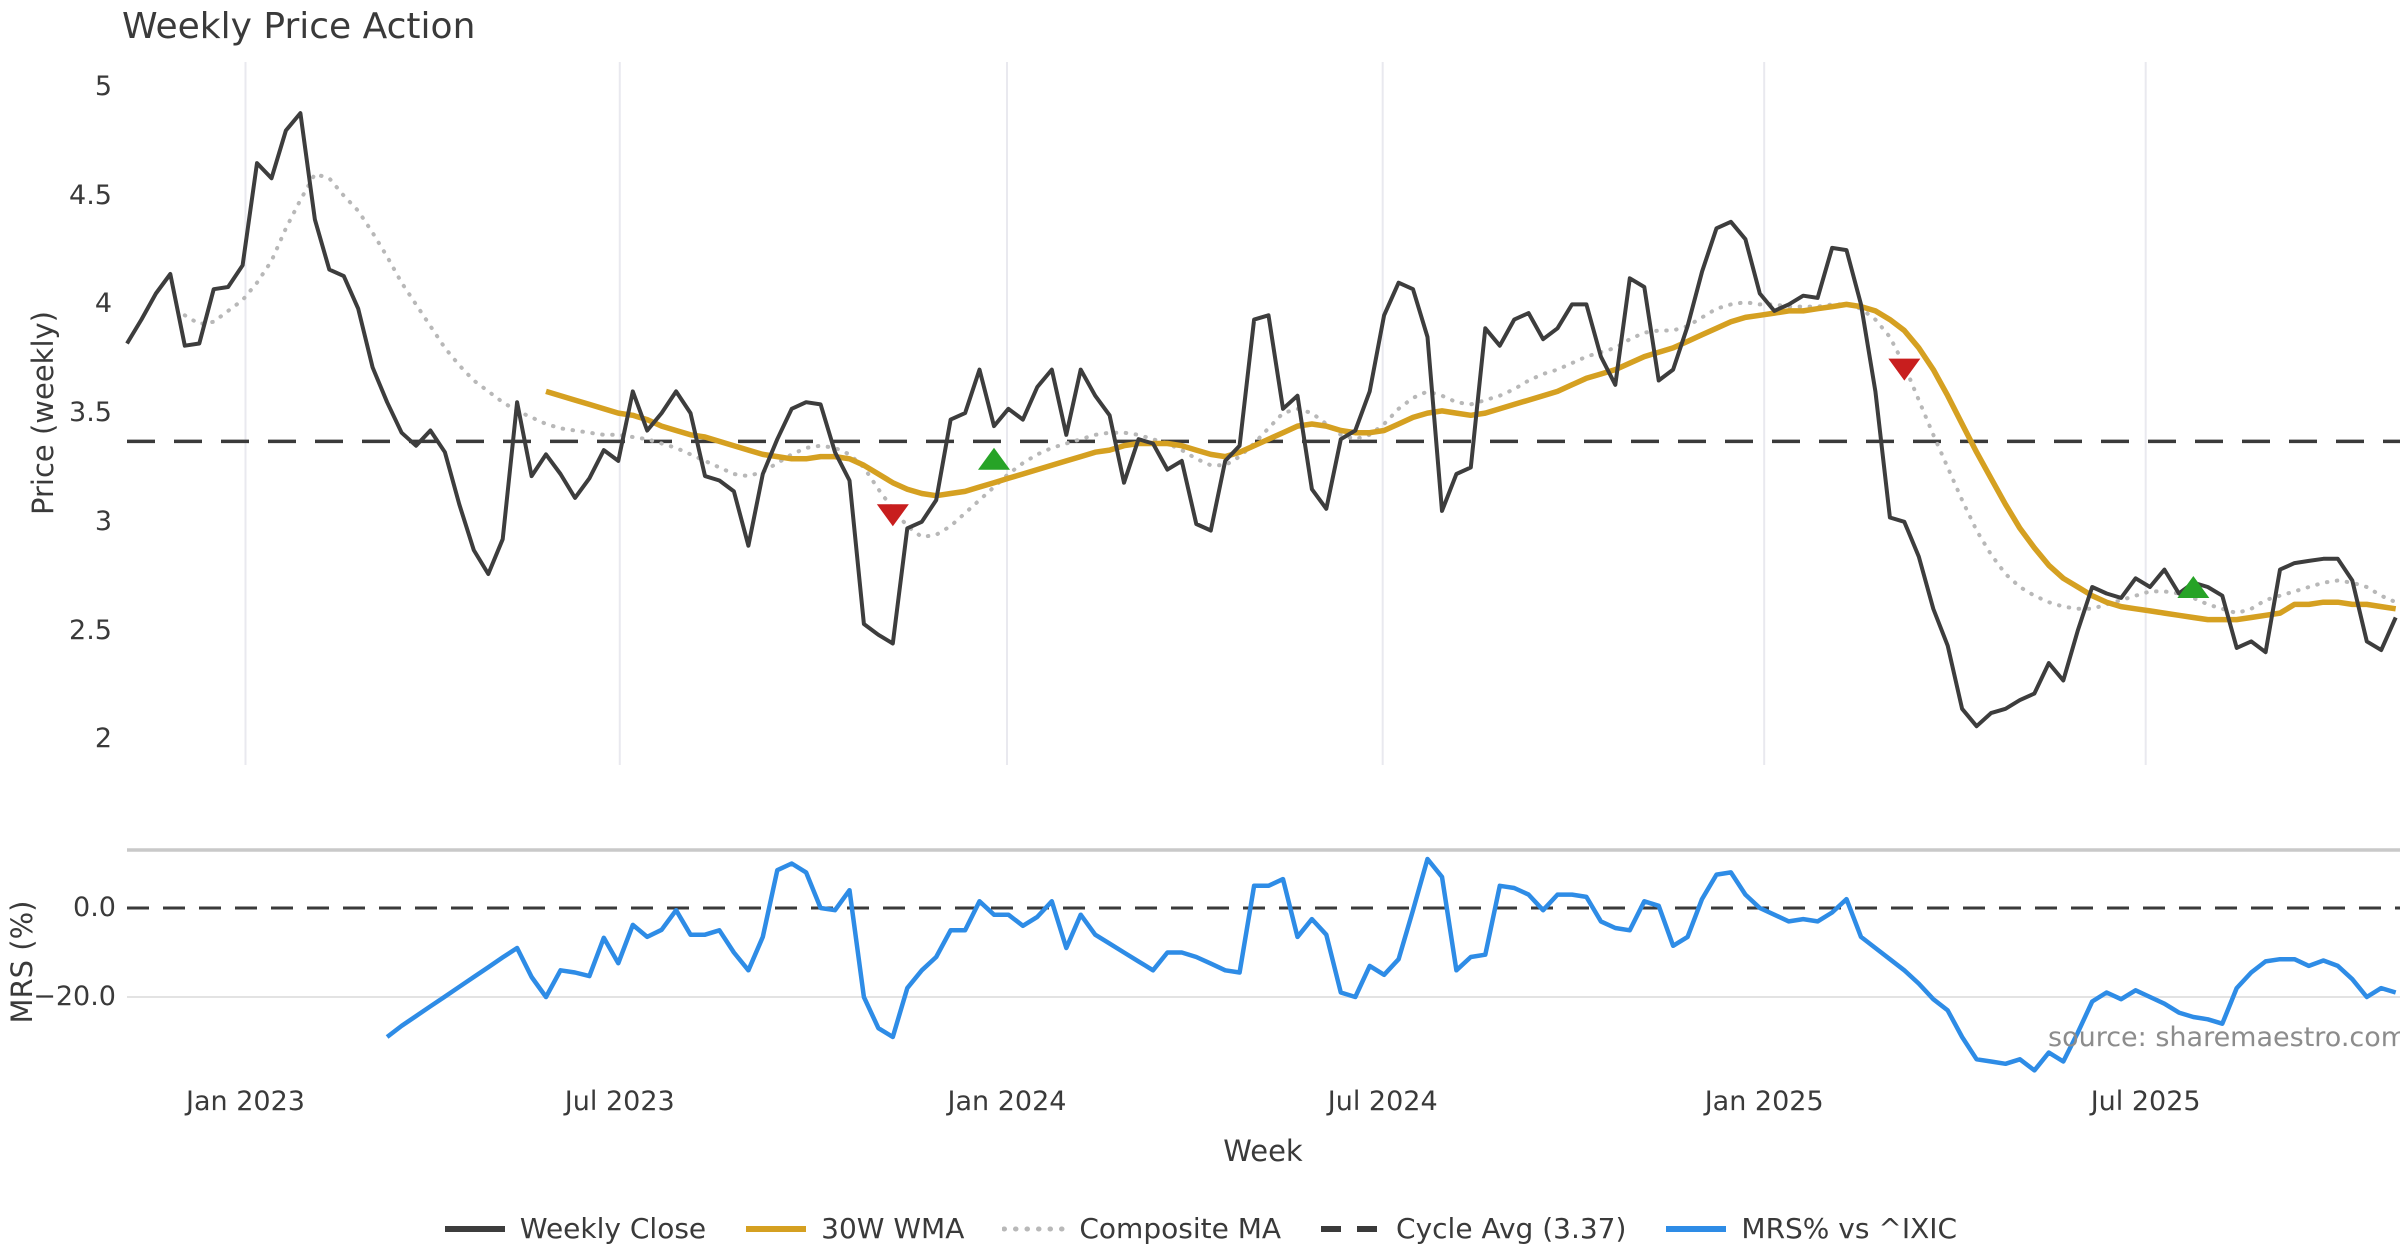 The height and width of the screenshot is (1260, 2400). Describe the element at coordinates (90, 412) in the screenshot. I see `price-ytick-label: 3.5` at that location.